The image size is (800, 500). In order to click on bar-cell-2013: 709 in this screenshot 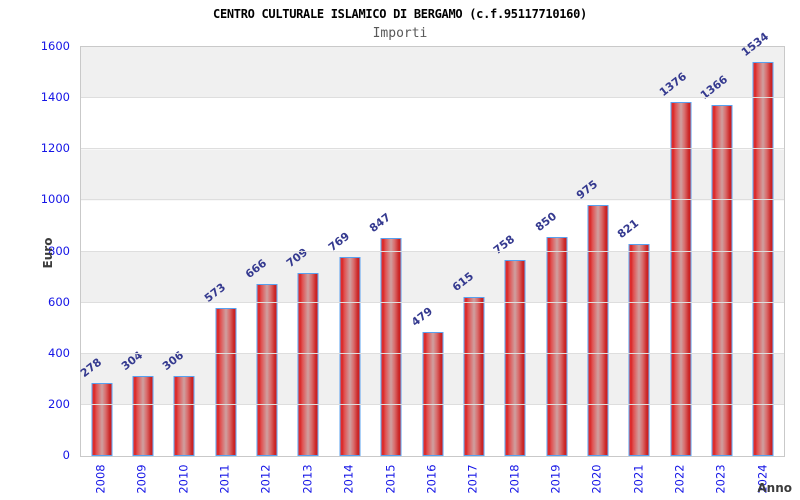, I will do `click(306, 251)`.